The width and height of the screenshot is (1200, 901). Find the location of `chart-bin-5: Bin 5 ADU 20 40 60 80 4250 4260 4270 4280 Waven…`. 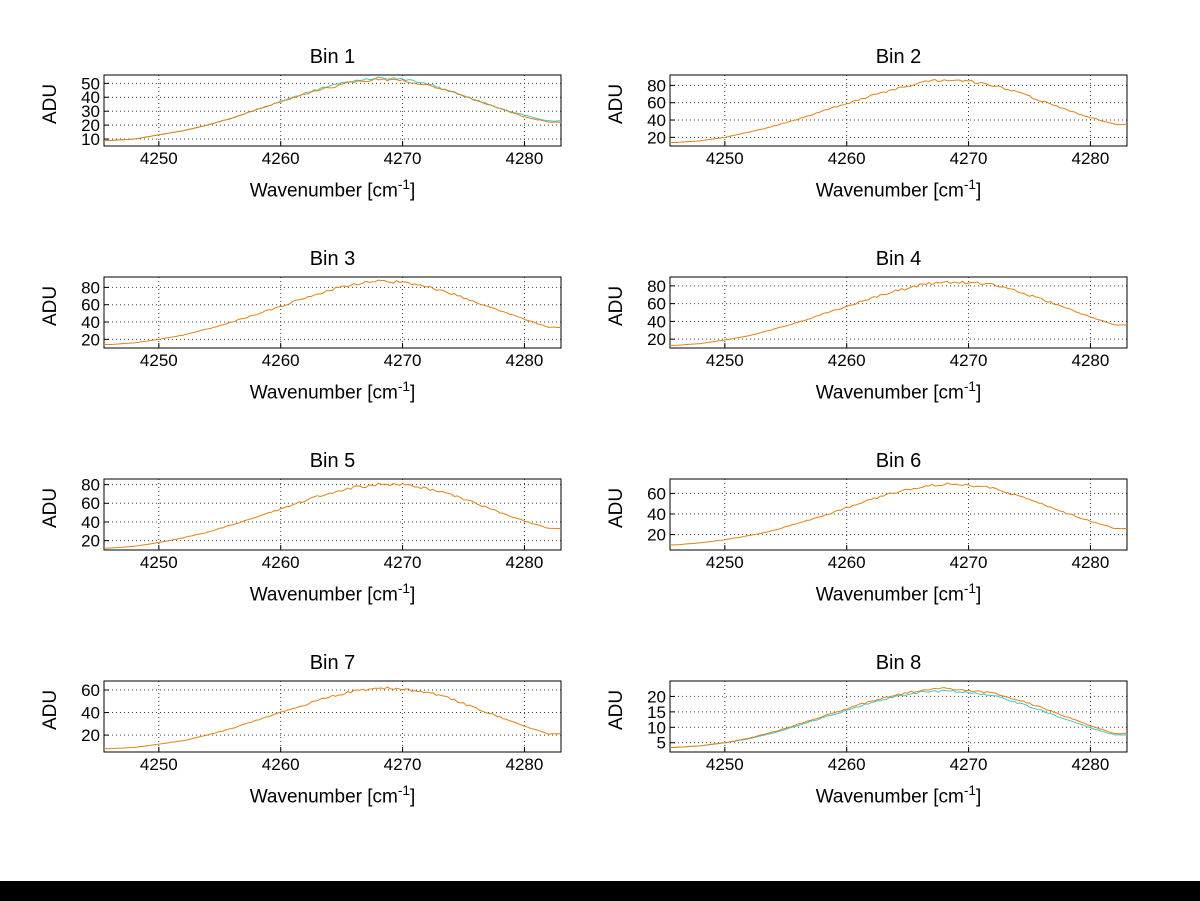

chart-bin-5: Bin 5 ADU 20 40 60 80 4250 4260 4270 4280 Waven… is located at coordinates (301, 527).